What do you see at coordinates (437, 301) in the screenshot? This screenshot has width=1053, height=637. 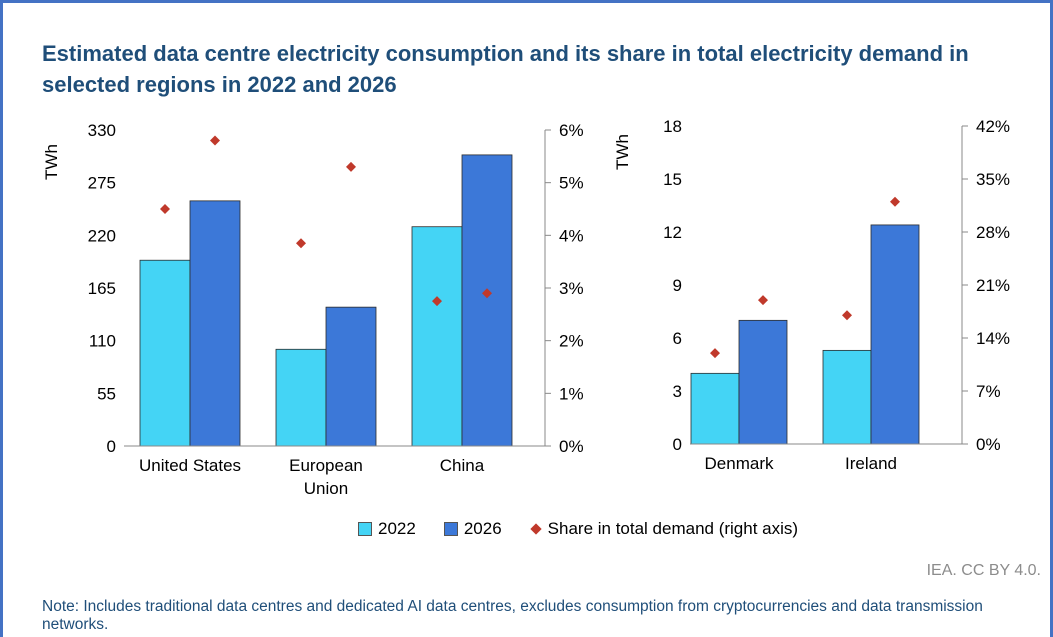 I see `share-marker-2022-china` at bounding box center [437, 301].